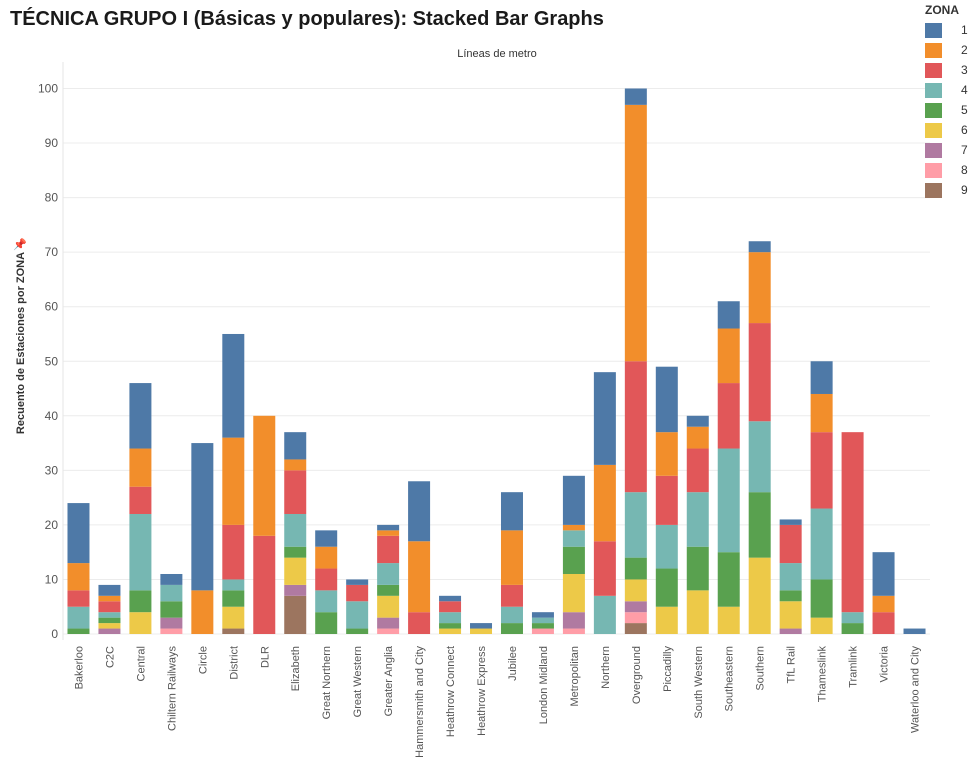 Image resolution: width=979 pixels, height=783 pixels. I want to click on legend-item-zona-8: 8, so click(952, 170).